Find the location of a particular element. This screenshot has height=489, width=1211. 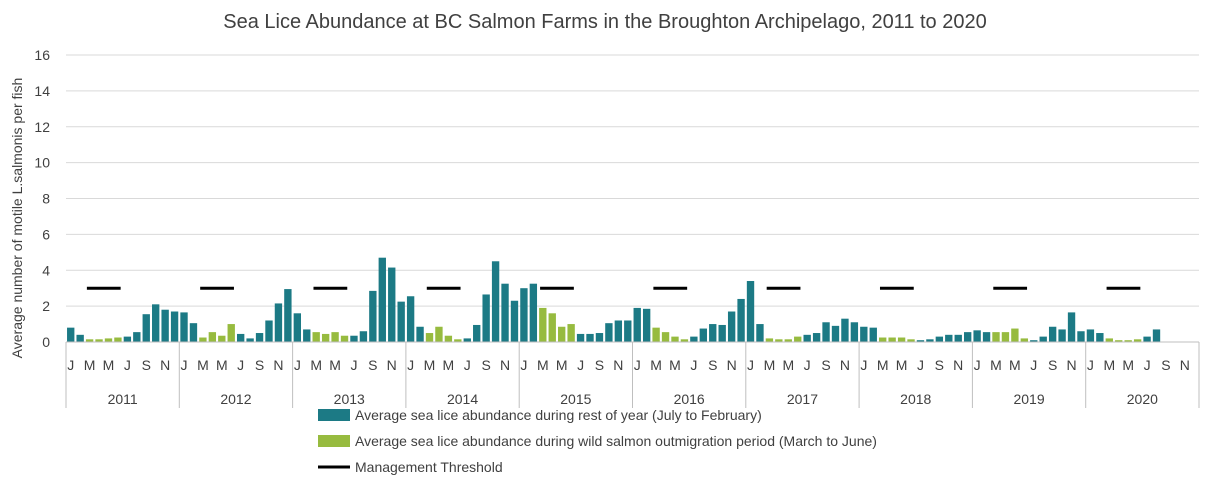

year-label-2014: 2014 is located at coordinates (462, 399).